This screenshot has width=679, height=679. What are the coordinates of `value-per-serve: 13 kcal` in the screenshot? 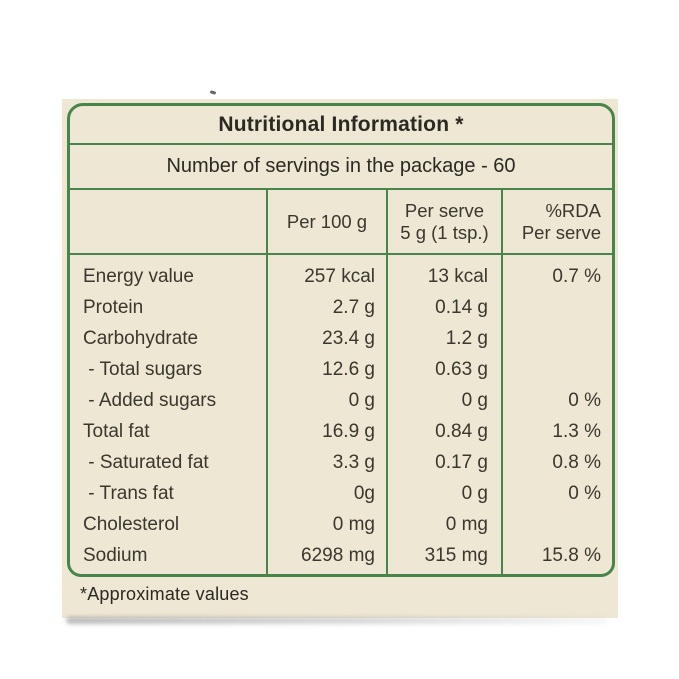 It's located at (457, 276).